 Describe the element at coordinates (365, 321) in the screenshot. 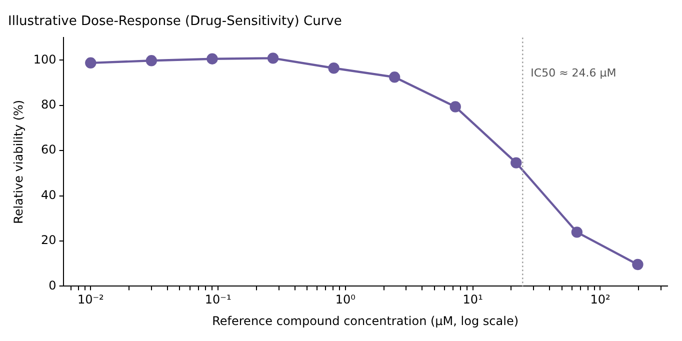

I see `x-axis-title: Reference compound concentration (µM, log scale)` at that location.